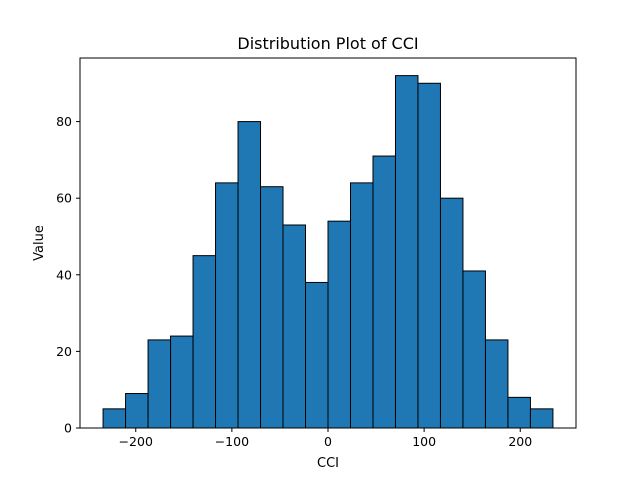 Image resolution: width=640 pixels, height=480 pixels. Describe the element at coordinates (64, 198) in the screenshot. I see `y-tick-label: 60` at that location.